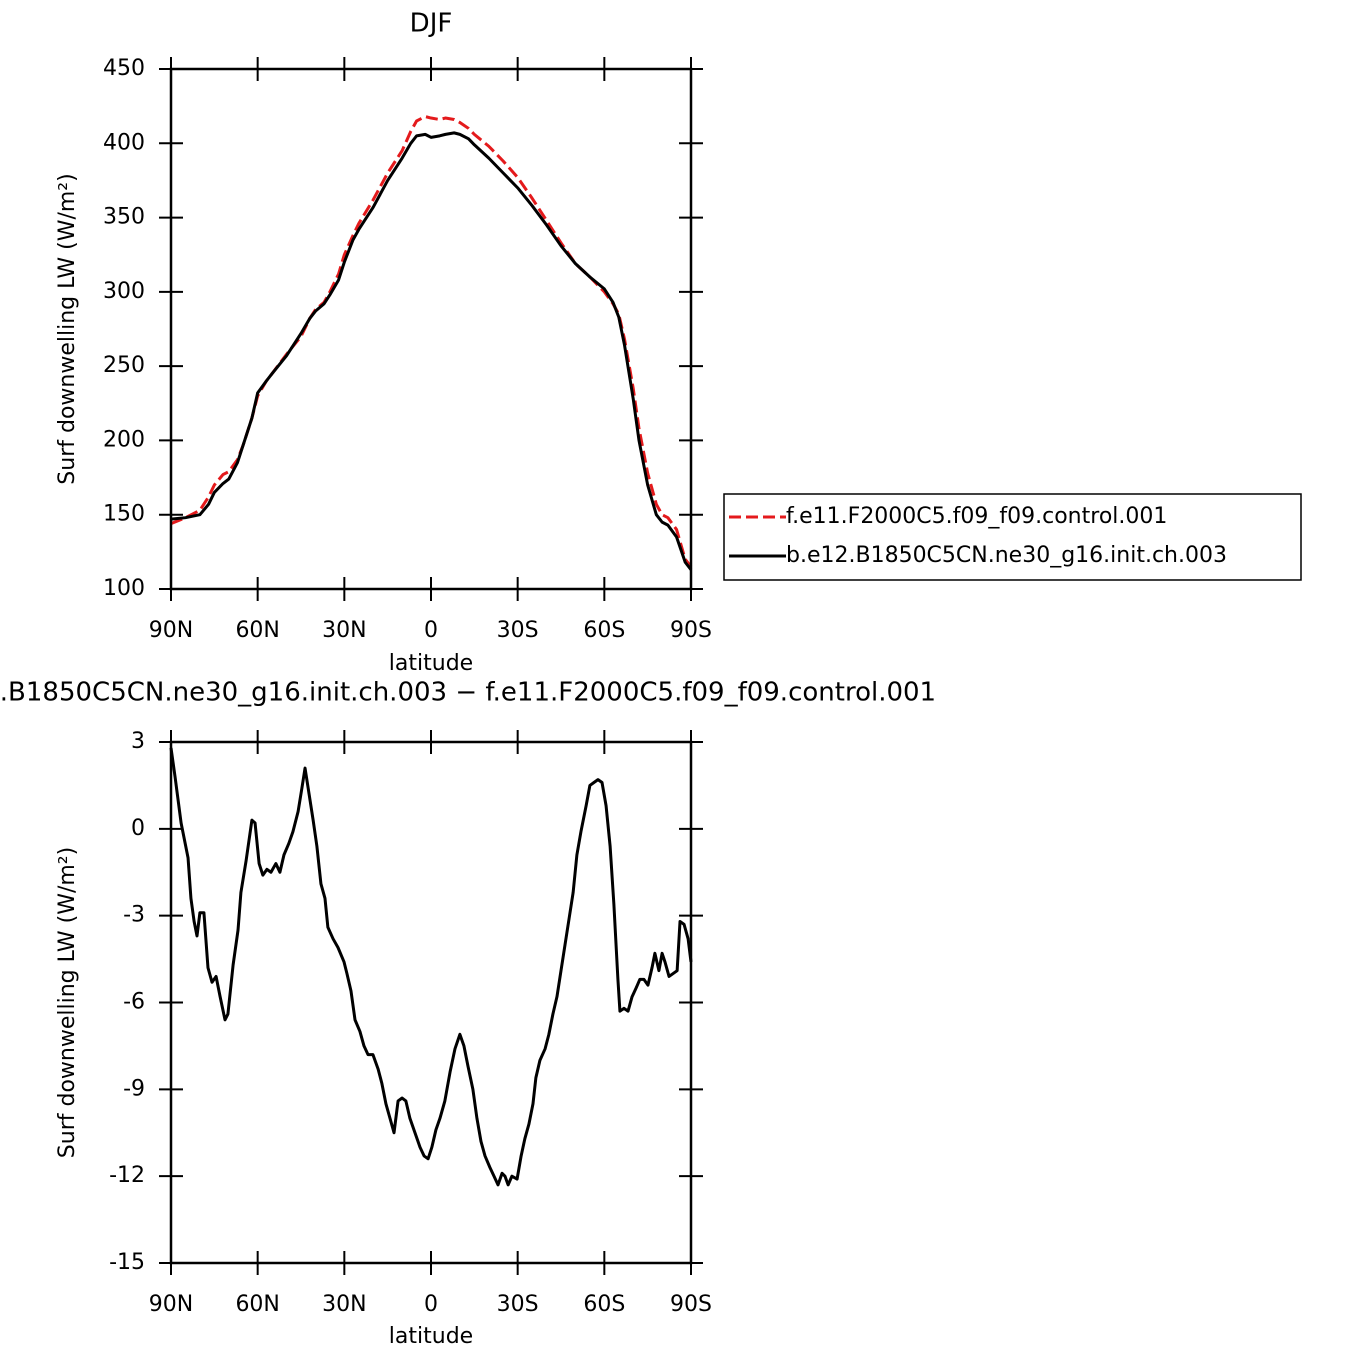 The width and height of the screenshot is (1358, 1358). I want to click on legend-label: b.e12.B1850C5CN.ne30_g16.init.ch.003, so click(1006, 555).